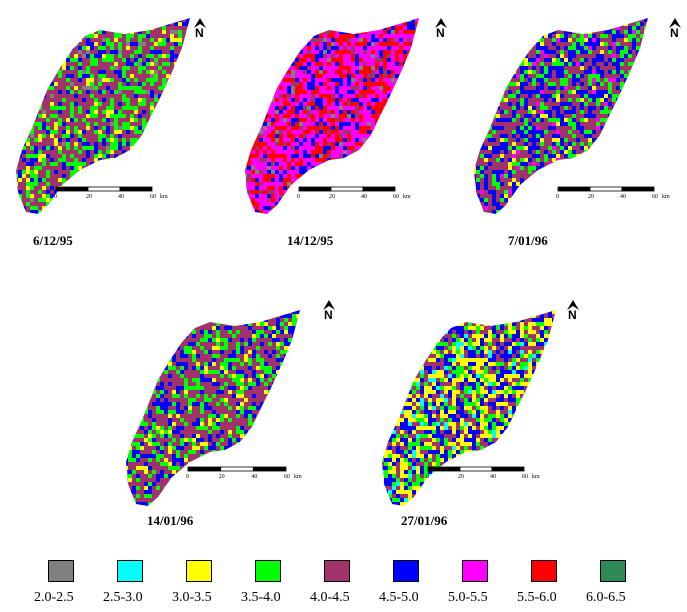 This screenshot has height=612, width=687. I want to click on map-panel-5: N 0 20 40 60 km 27/01/96, so click(480, 412).